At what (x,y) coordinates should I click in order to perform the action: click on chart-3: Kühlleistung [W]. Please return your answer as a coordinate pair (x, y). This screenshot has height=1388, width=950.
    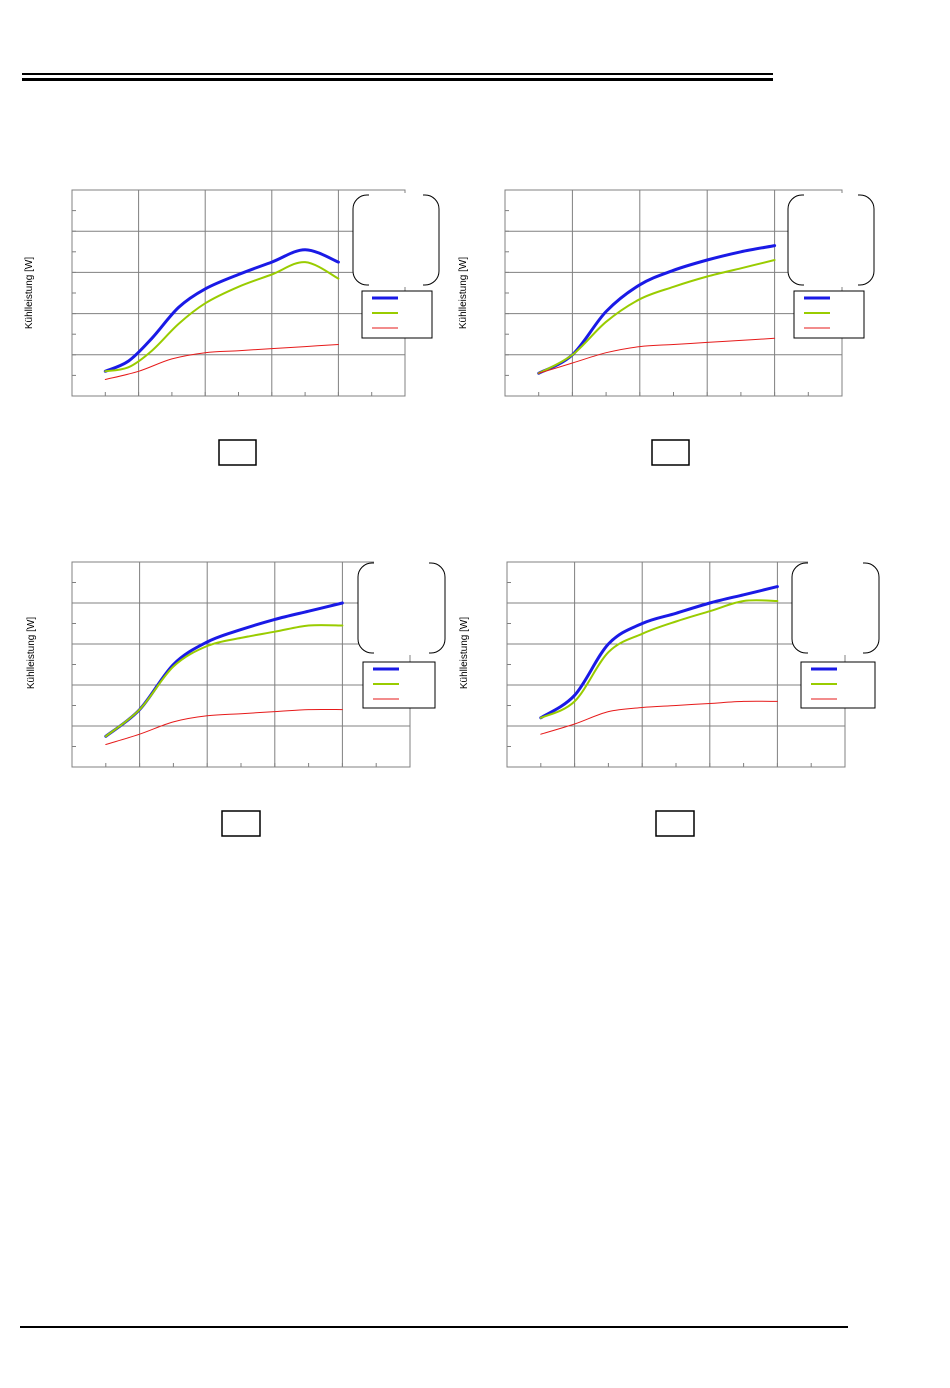
    Looking at the image, I should click on (236, 699).